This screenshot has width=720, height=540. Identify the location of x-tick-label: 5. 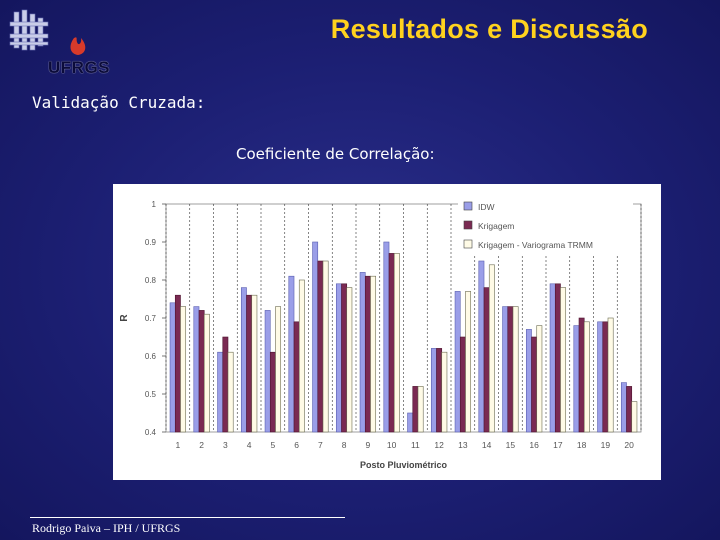
(273, 445).